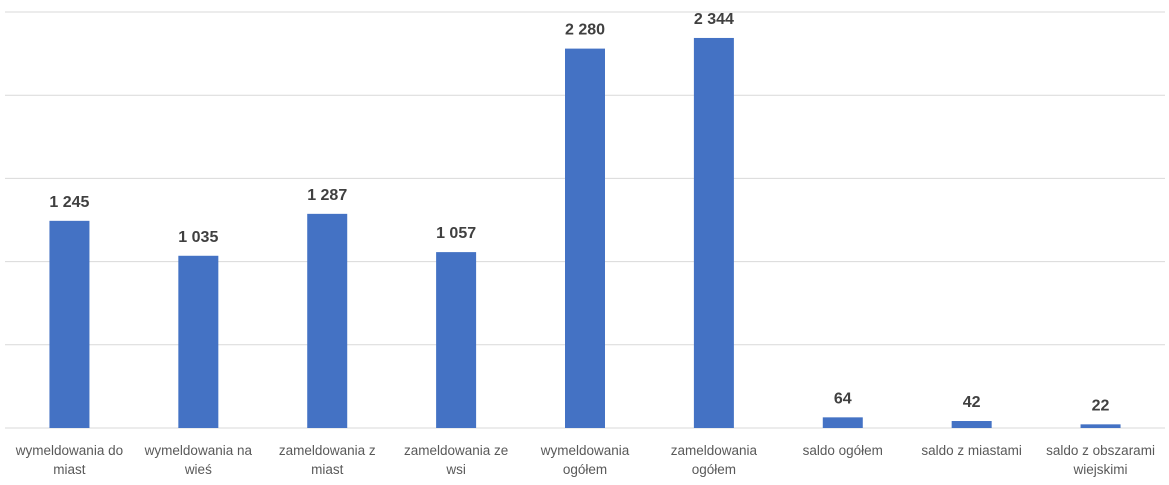 This screenshot has height=485, width=1169. Describe the element at coordinates (585, 30) in the screenshot. I see `value-label: 2 280` at that location.